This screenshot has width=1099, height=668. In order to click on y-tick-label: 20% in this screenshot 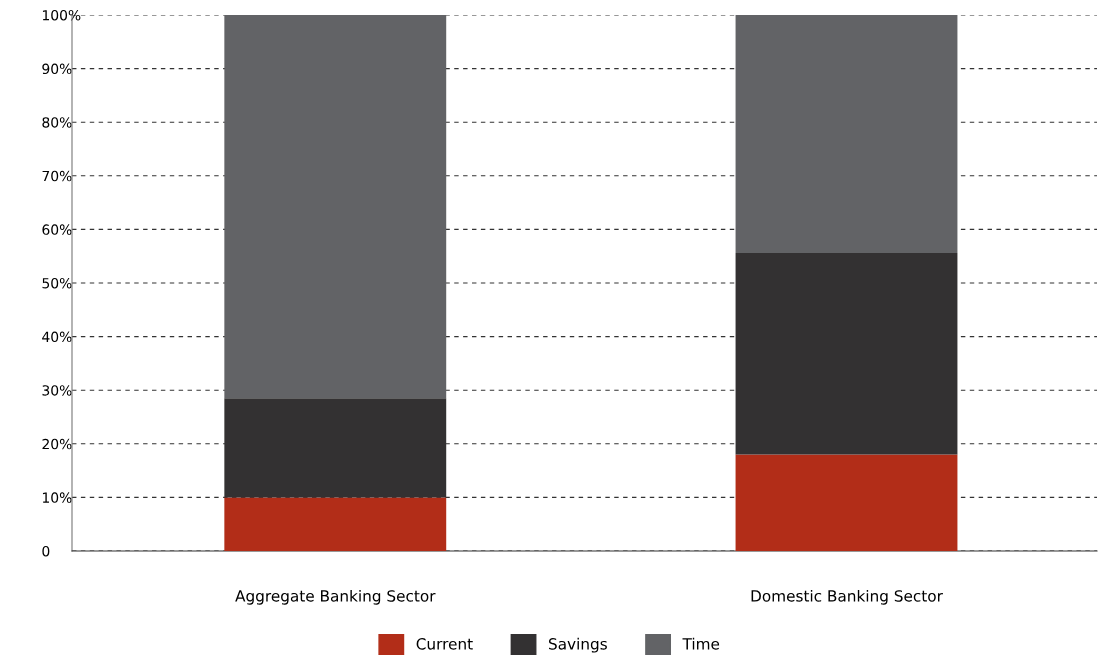, I will do `click(57, 444)`.